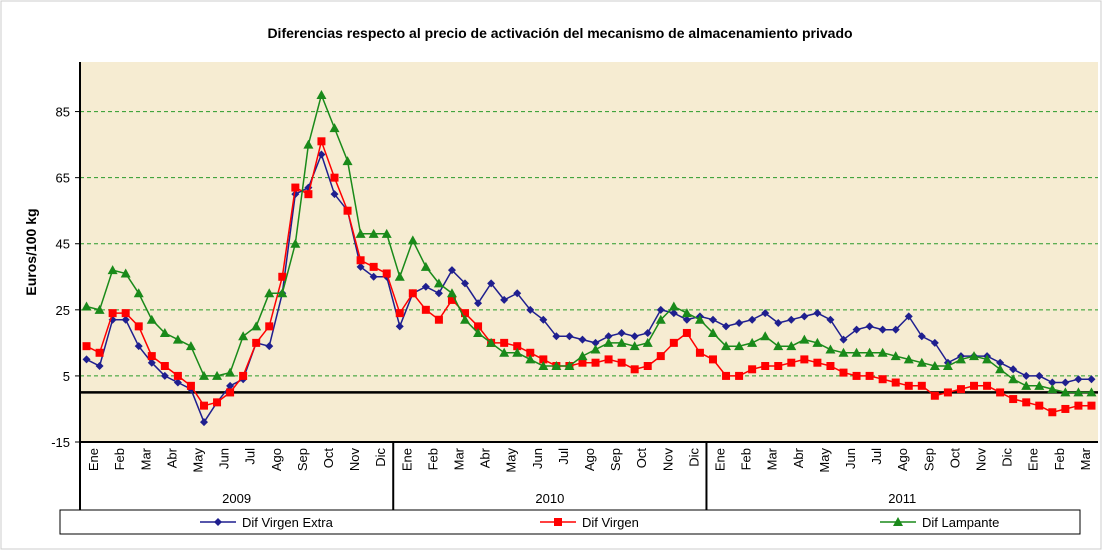  Describe the element at coordinates (63, 244) in the screenshot. I see `y-tick-label: 45` at that location.